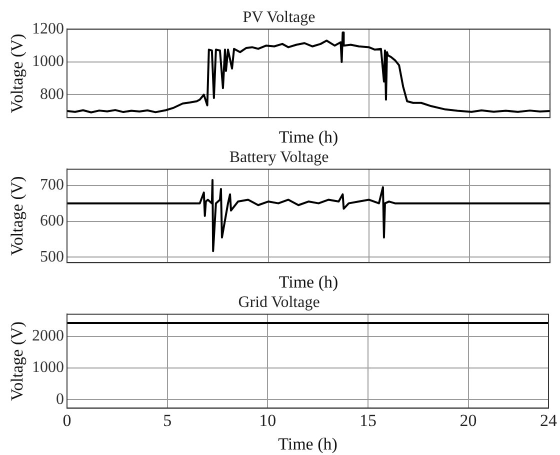 The image size is (560, 455). I want to click on chart-title: Battery Voltage, so click(279, 157).